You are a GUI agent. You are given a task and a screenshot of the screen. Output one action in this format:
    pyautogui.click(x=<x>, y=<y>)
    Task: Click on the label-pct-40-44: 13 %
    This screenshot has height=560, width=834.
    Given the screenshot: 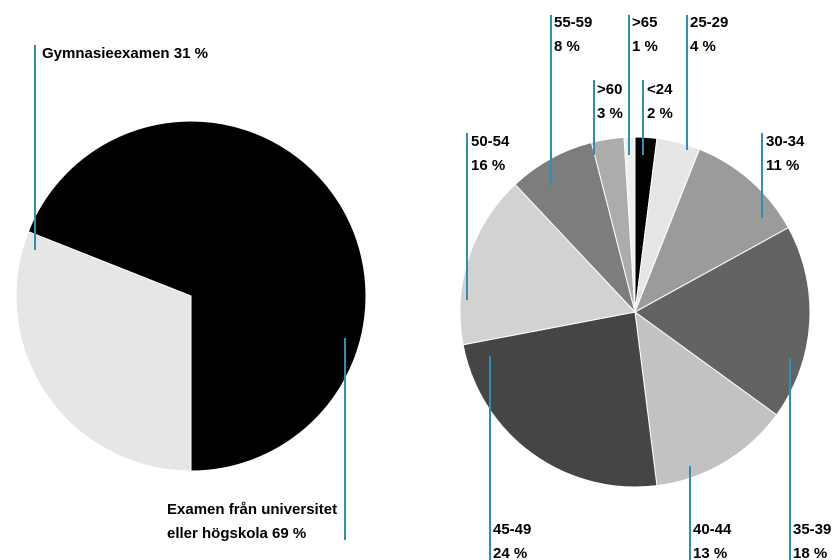 What is the action you would take?
    pyautogui.click(x=710, y=552)
    